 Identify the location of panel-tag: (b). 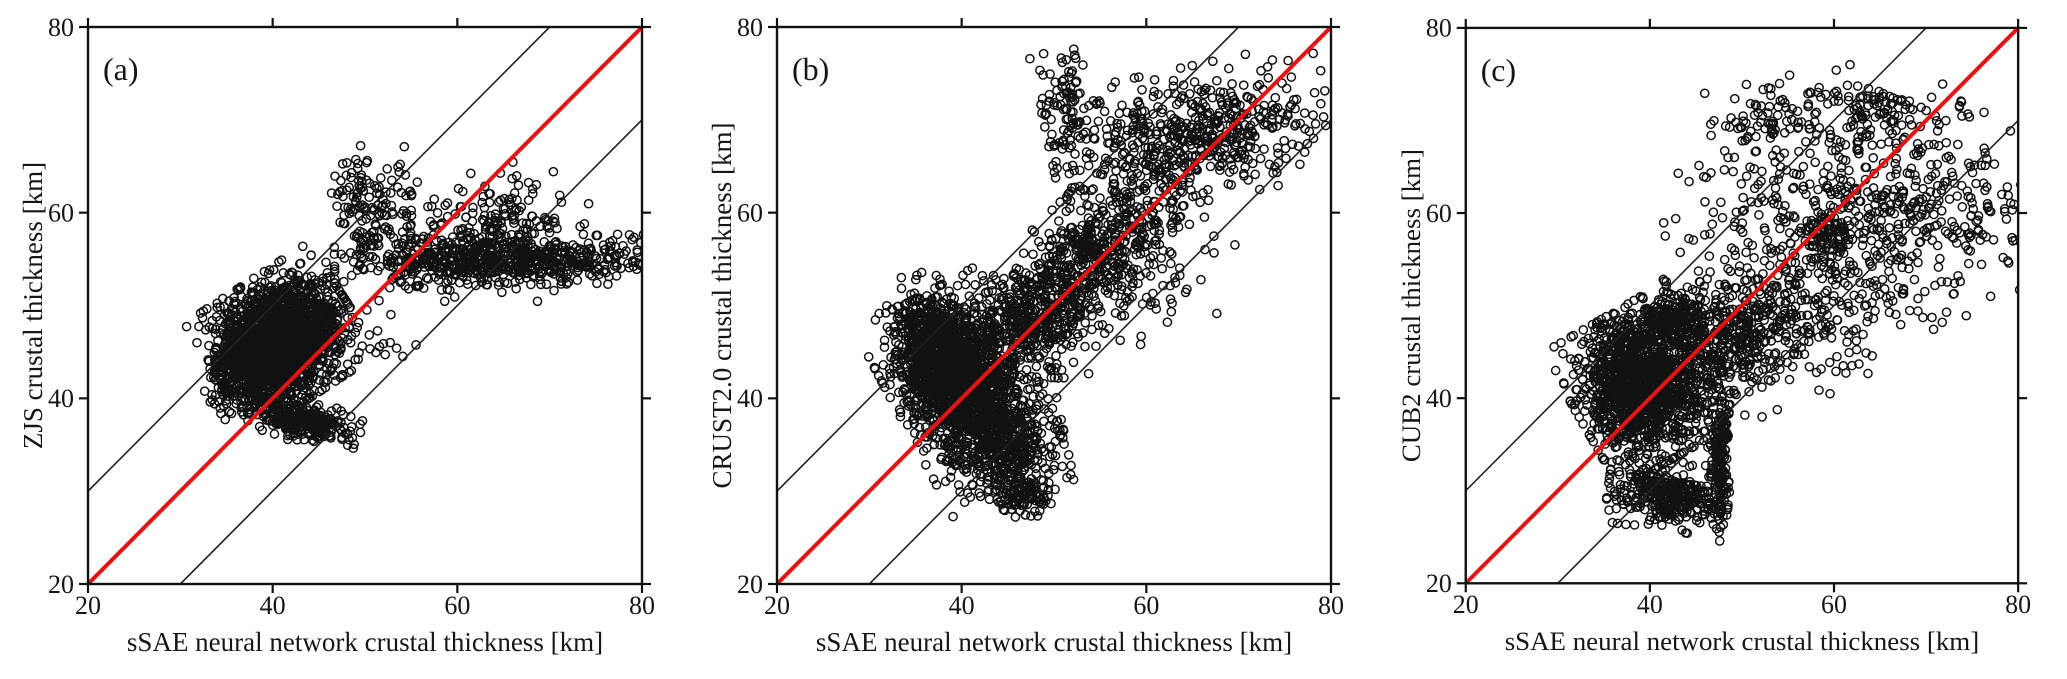
(810, 69).